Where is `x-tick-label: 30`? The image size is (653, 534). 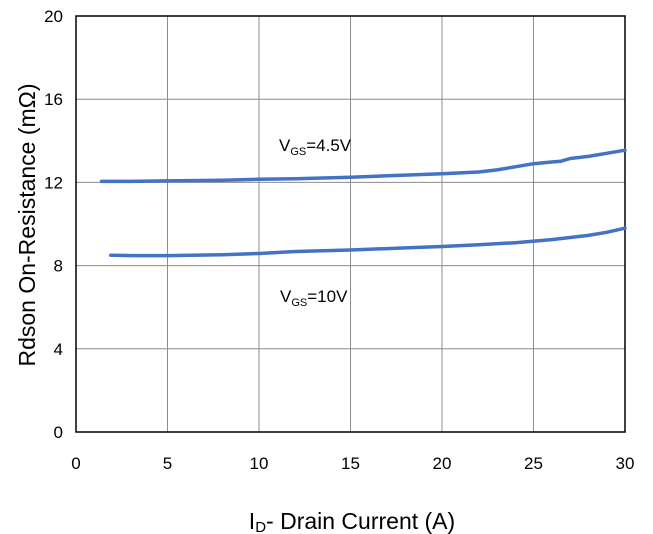 x-tick-label: 30 is located at coordinates (625, 463).